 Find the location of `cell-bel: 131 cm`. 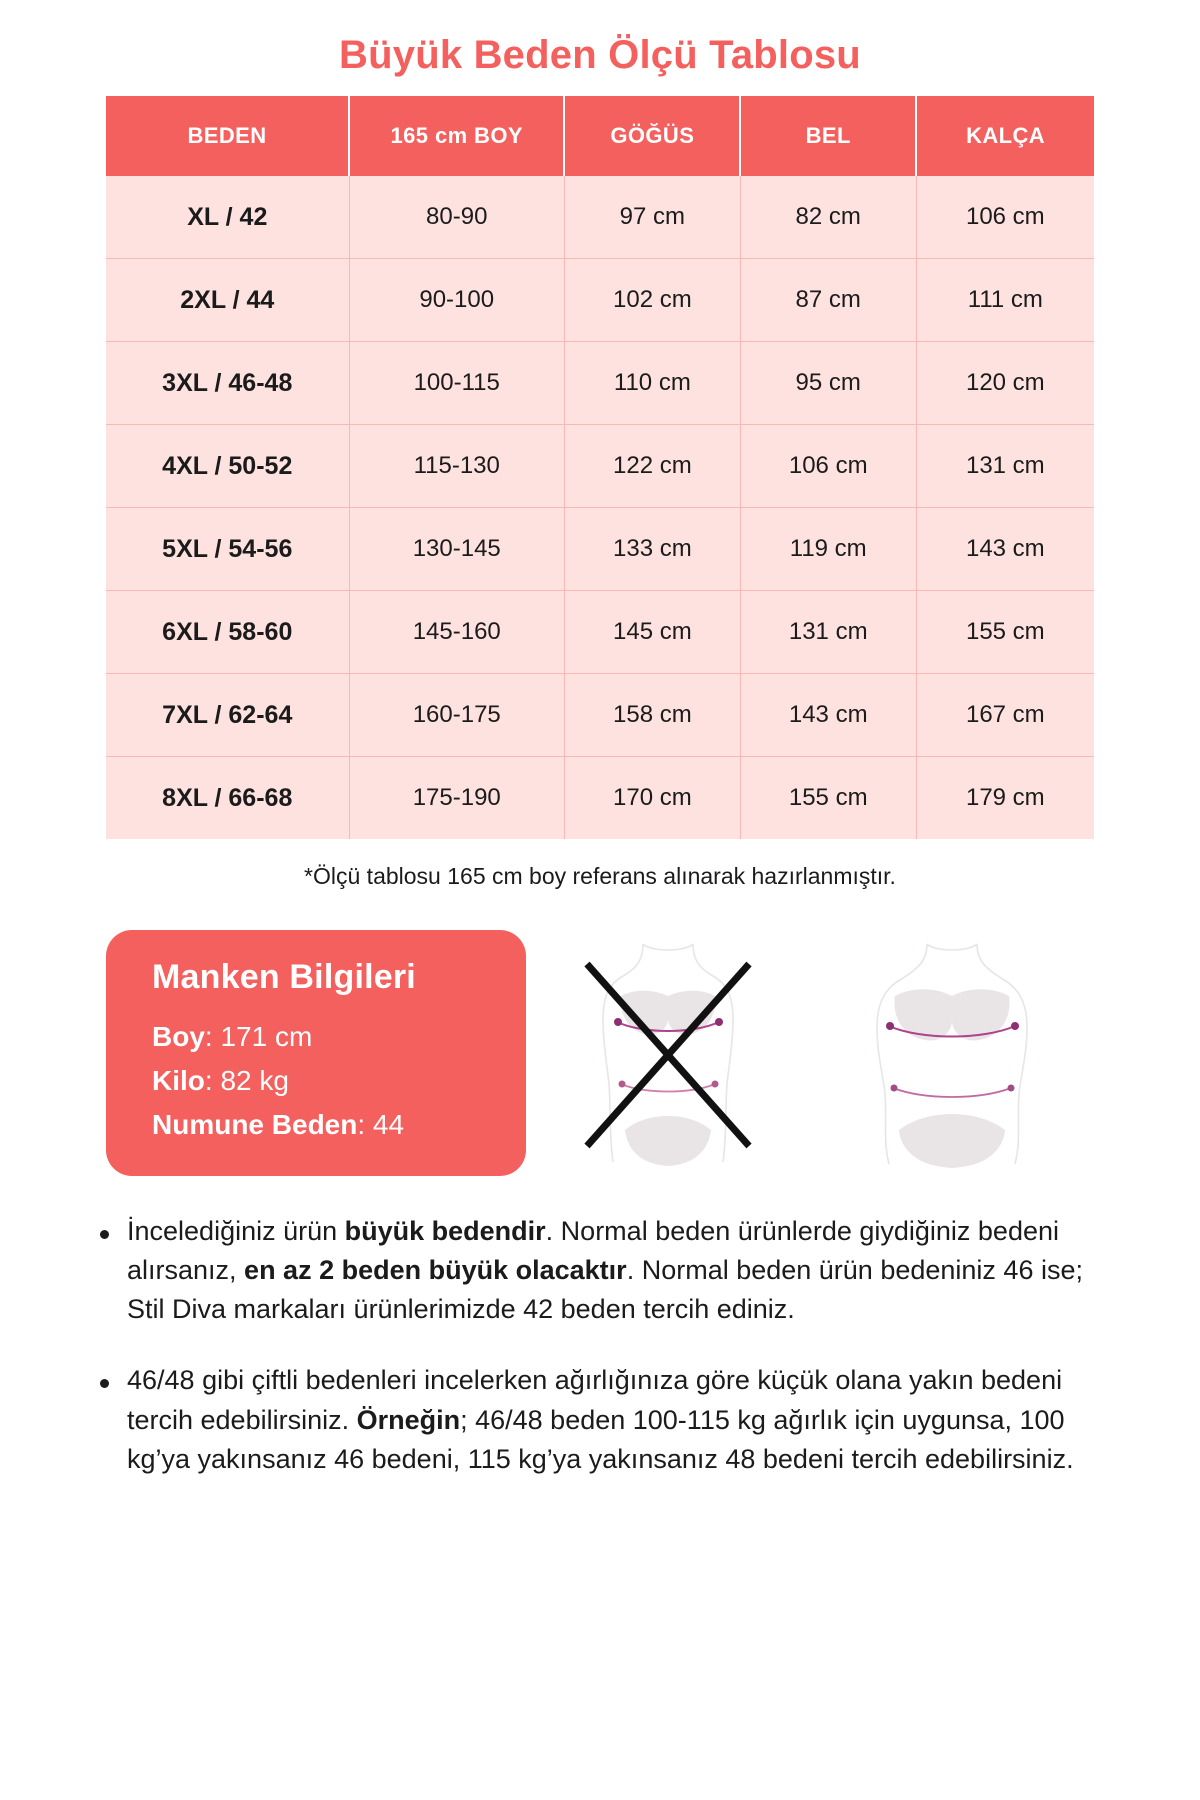

cell-bel: 131 cm is located at coordinates (828, 632).